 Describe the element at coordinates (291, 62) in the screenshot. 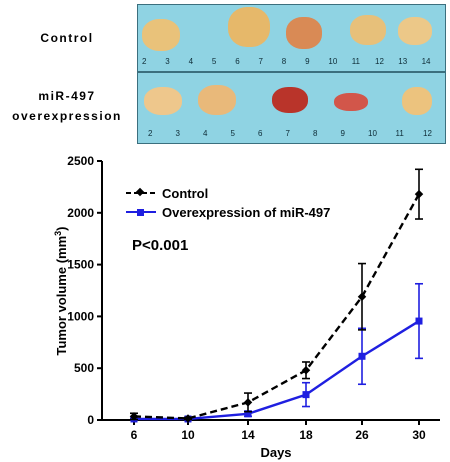

I see `ruler: 2 3 4 5 6 7 8 9 10 11 12 13 14` at that location.